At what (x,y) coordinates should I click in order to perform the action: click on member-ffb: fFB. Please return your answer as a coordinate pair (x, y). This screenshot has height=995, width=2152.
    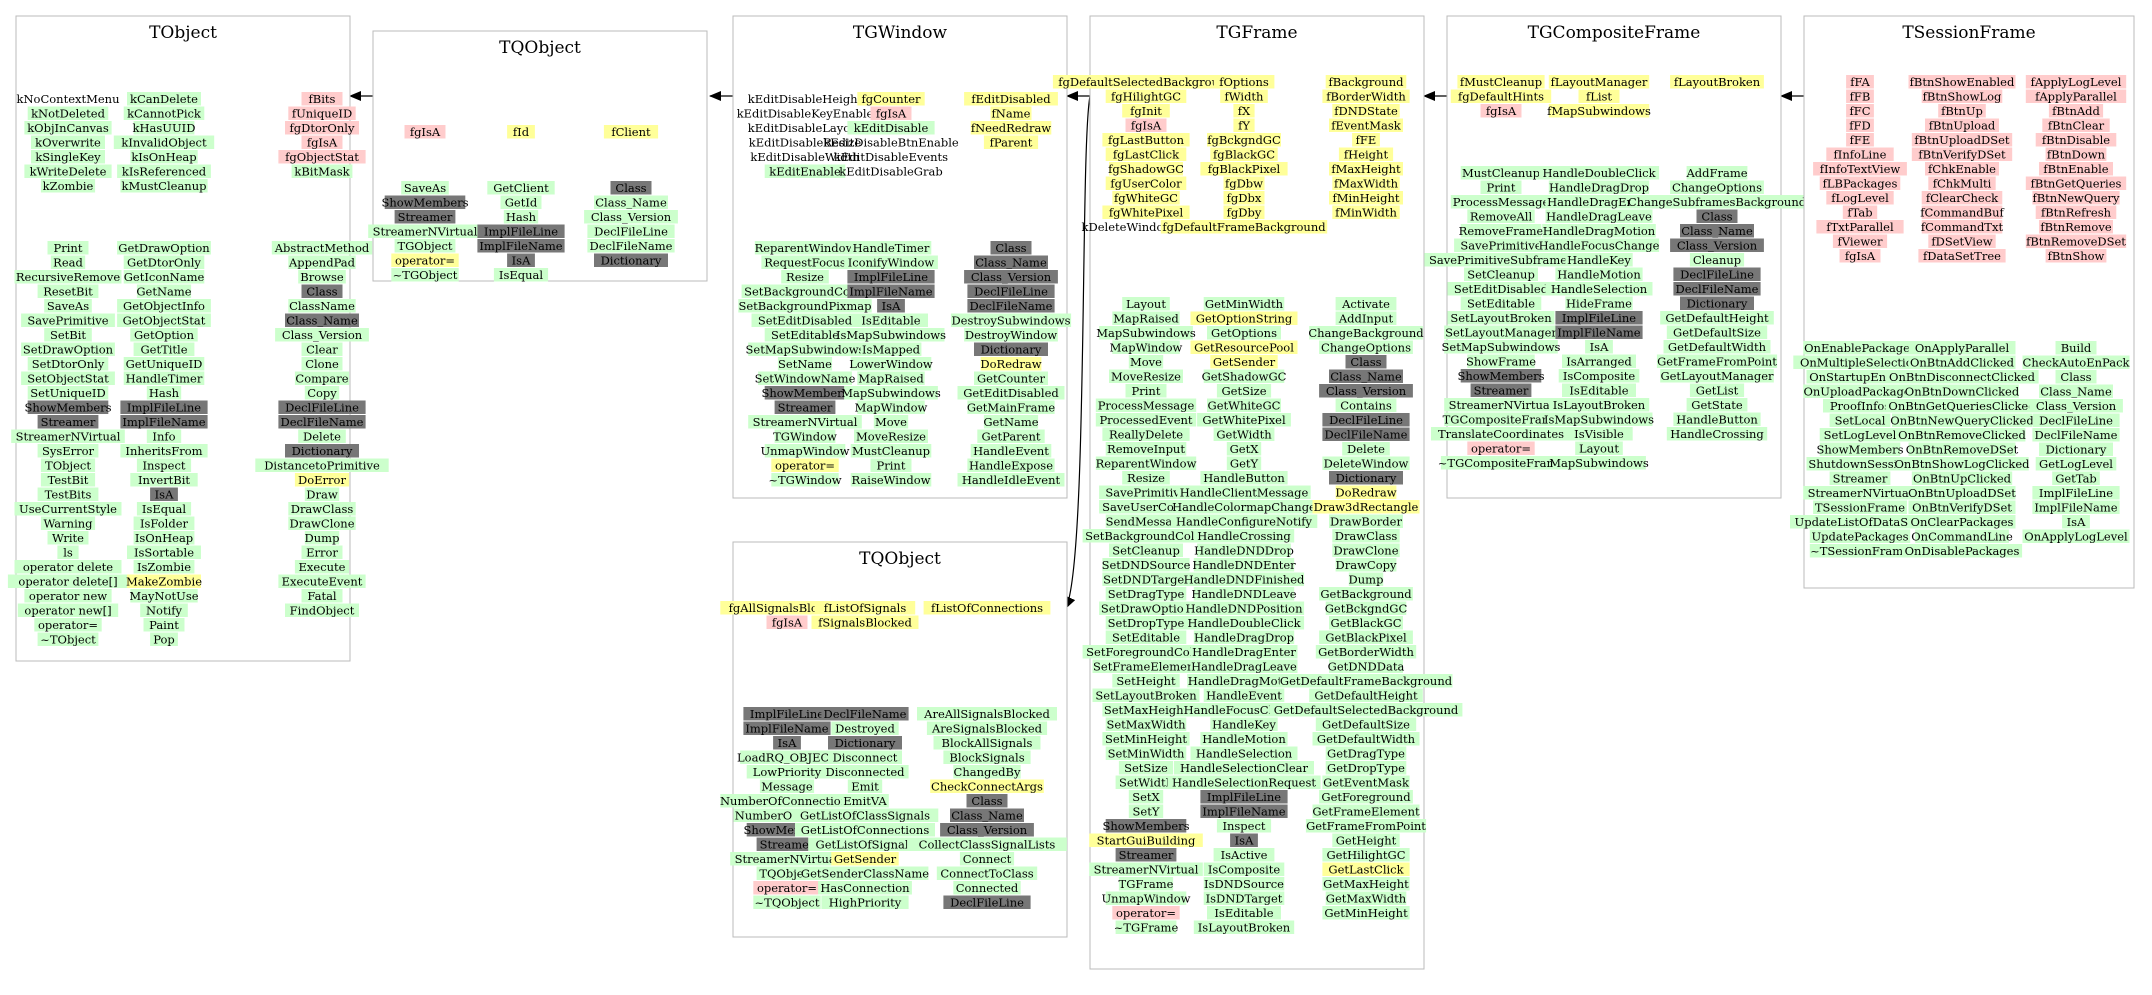
    Looking at the image, I should click on (1860, 97).